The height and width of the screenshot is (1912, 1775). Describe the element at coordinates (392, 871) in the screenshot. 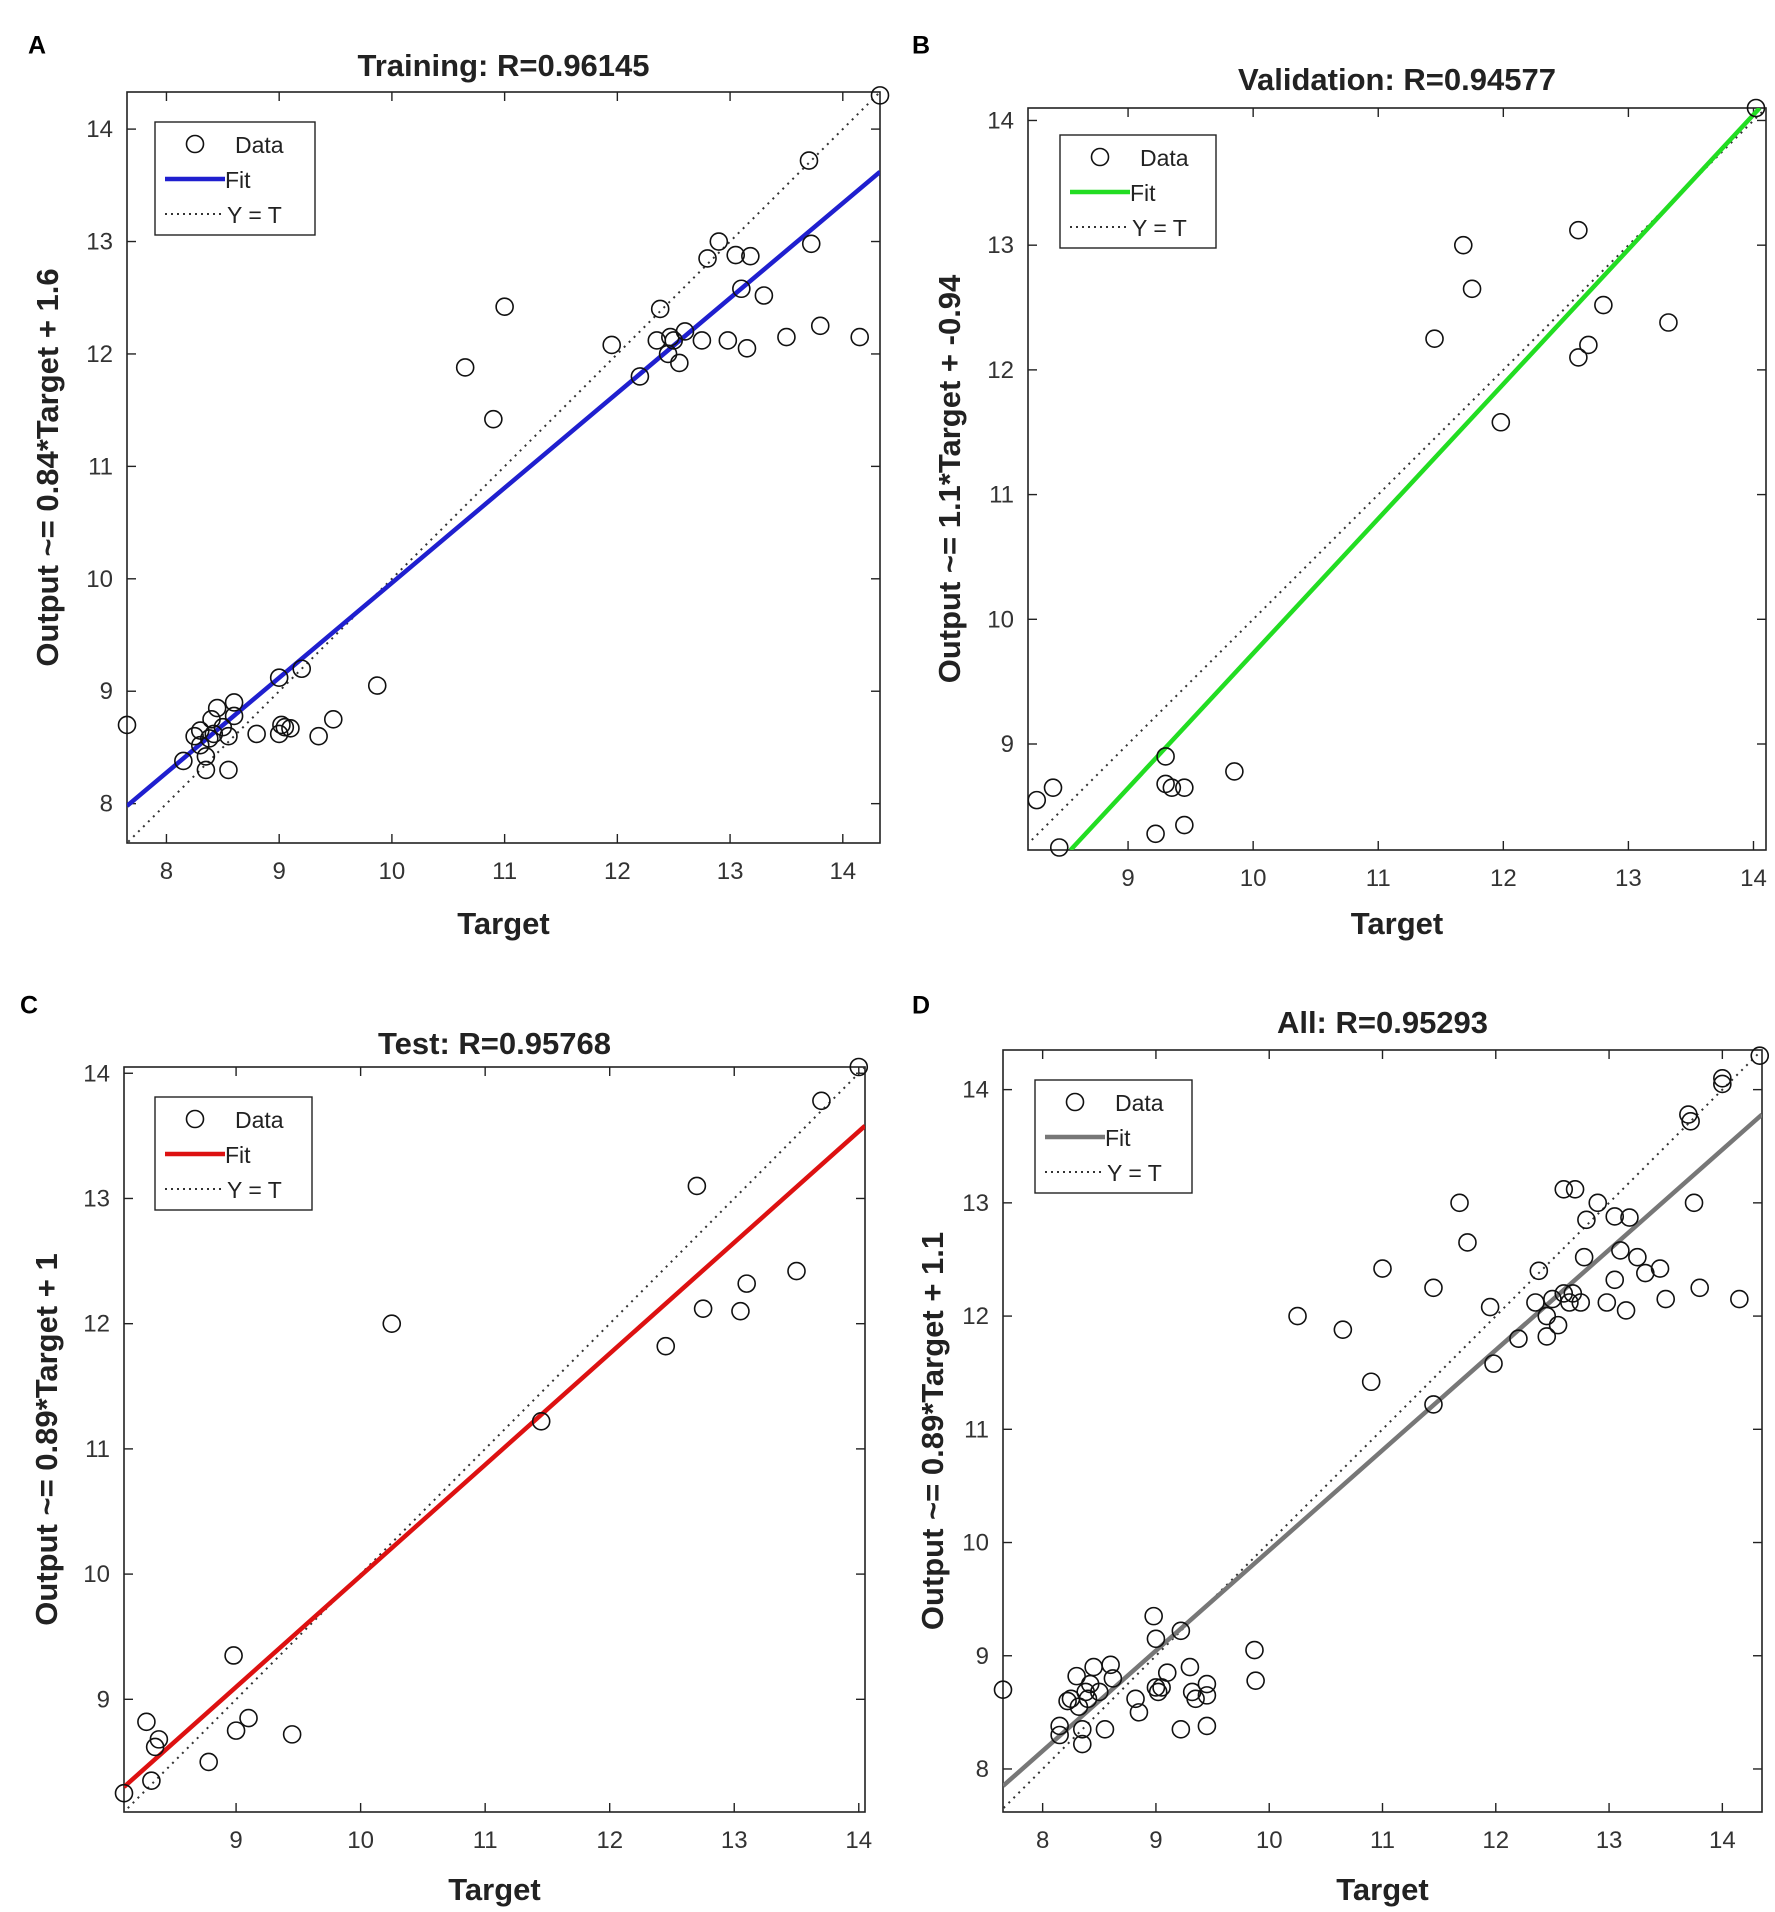

I see `x-tick-label: 10` at that location.